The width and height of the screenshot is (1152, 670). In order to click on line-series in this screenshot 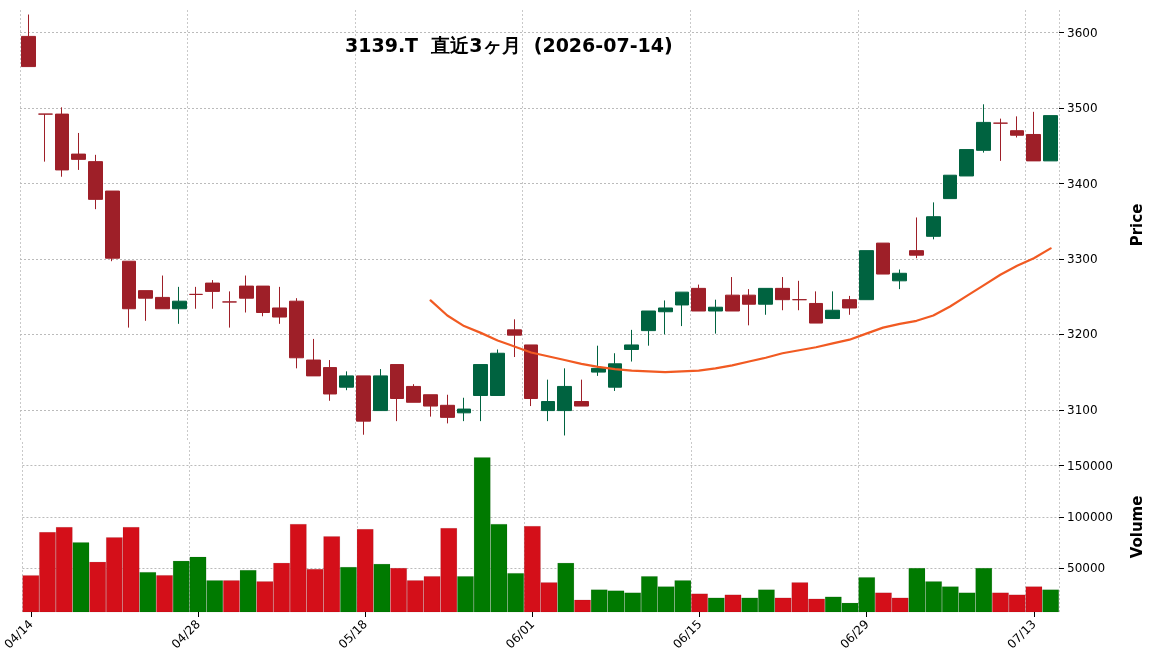, I will do `click(740, 310)`.